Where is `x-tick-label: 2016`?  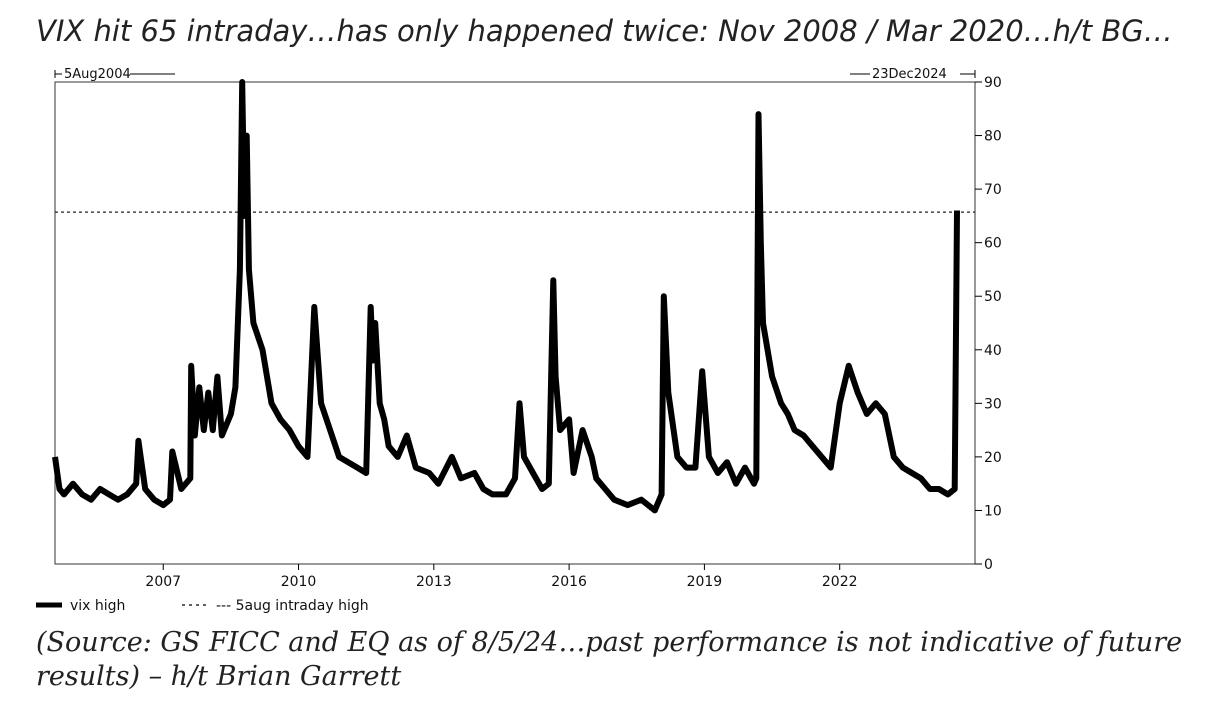 x-tick-label: 2016 is located at coordinates (569, 582).